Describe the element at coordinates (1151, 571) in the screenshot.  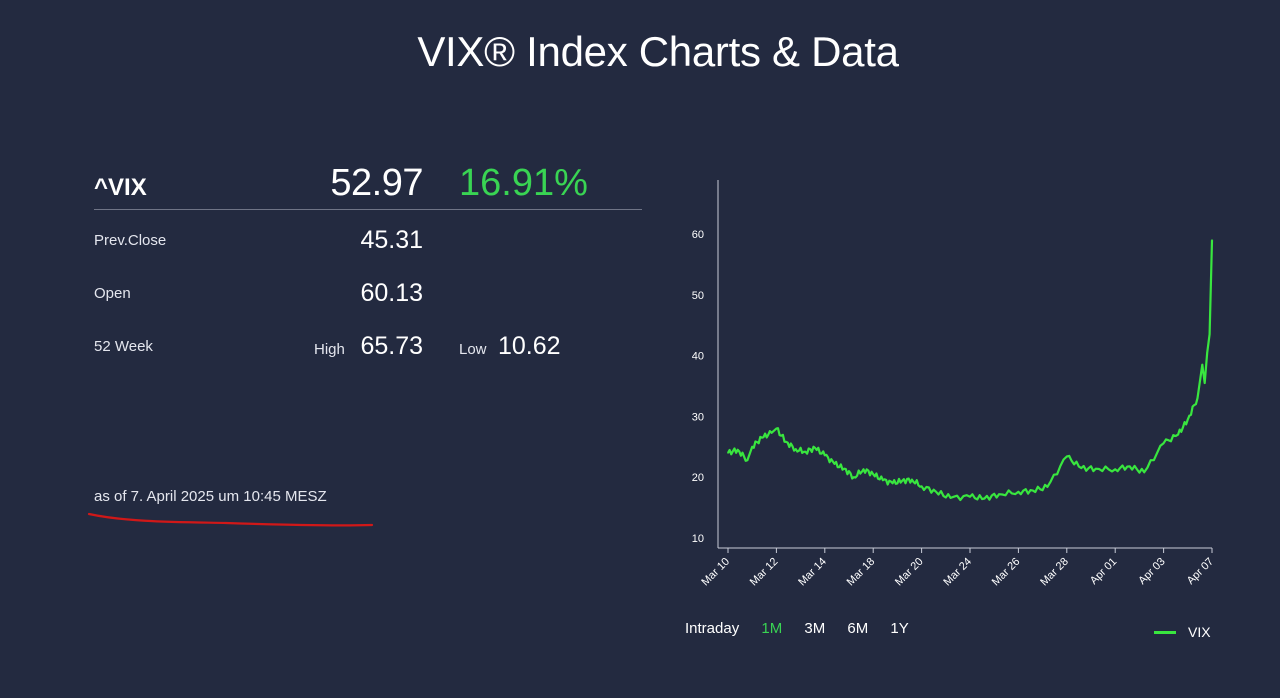
I see `x-tick-label: Apr 03` at that location.